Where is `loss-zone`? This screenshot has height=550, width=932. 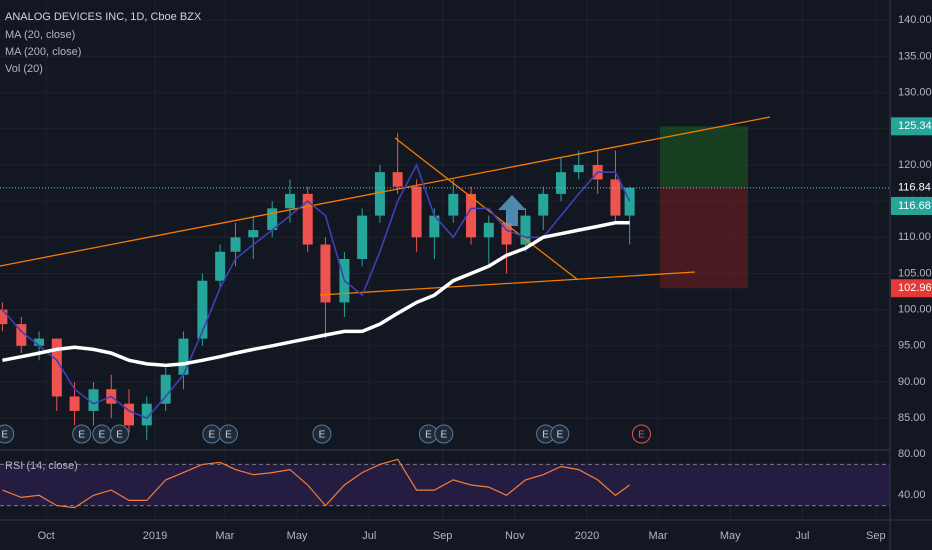
loss-zone is located at coordinates (704, 238).